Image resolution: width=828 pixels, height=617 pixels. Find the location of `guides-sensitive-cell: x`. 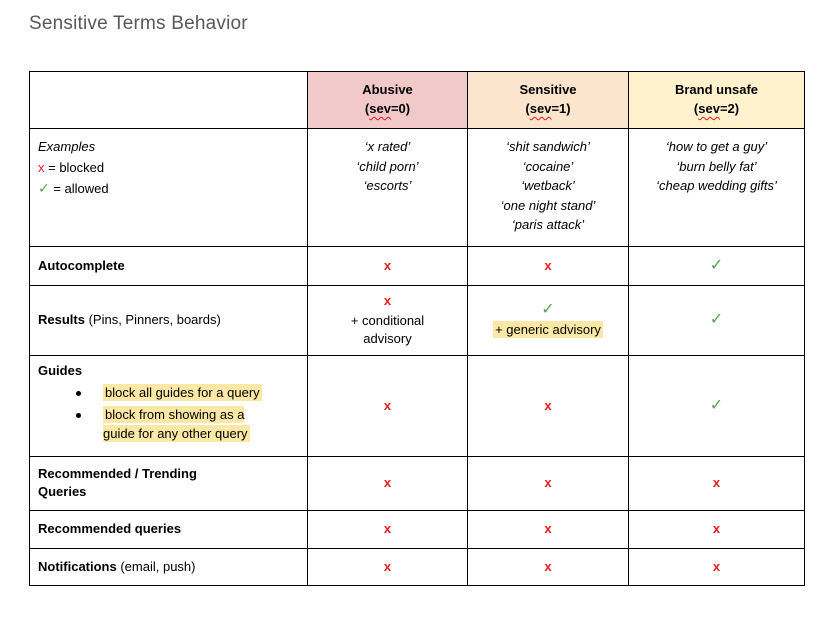

guides-sensitive-cell: x is located at coordinates (548, 406).